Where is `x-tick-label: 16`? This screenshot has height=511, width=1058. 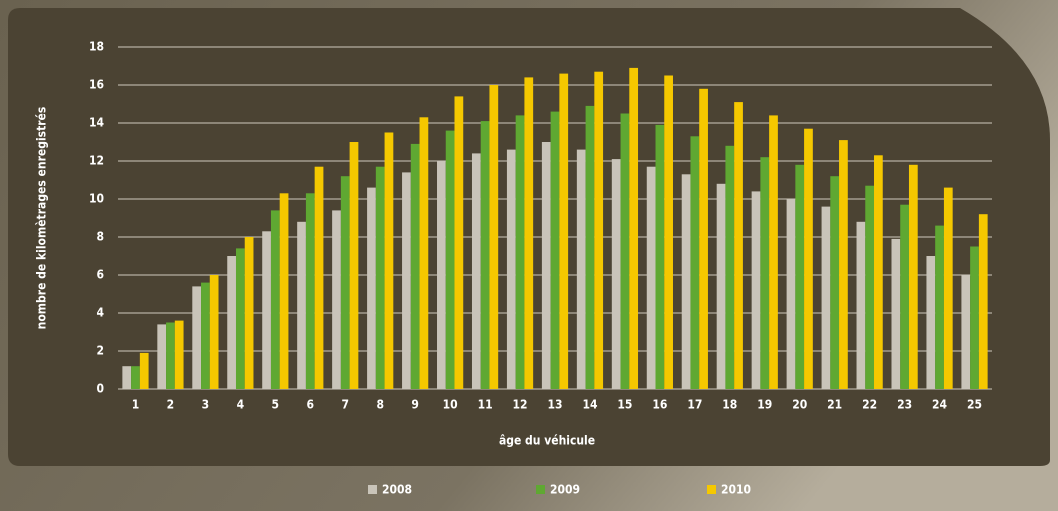 x-tick-label: 16 is located at coordinates (659, 405).